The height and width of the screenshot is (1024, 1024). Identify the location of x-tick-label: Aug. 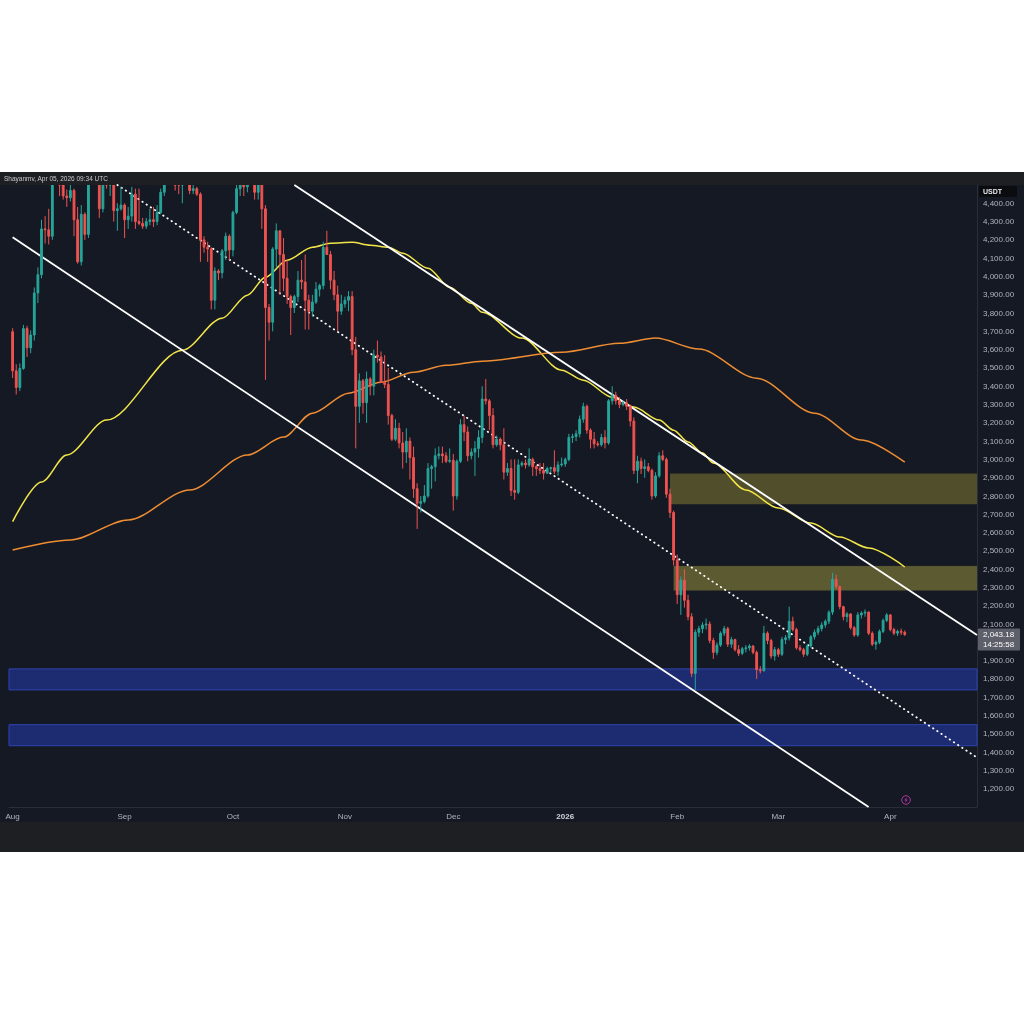
(12, 816).